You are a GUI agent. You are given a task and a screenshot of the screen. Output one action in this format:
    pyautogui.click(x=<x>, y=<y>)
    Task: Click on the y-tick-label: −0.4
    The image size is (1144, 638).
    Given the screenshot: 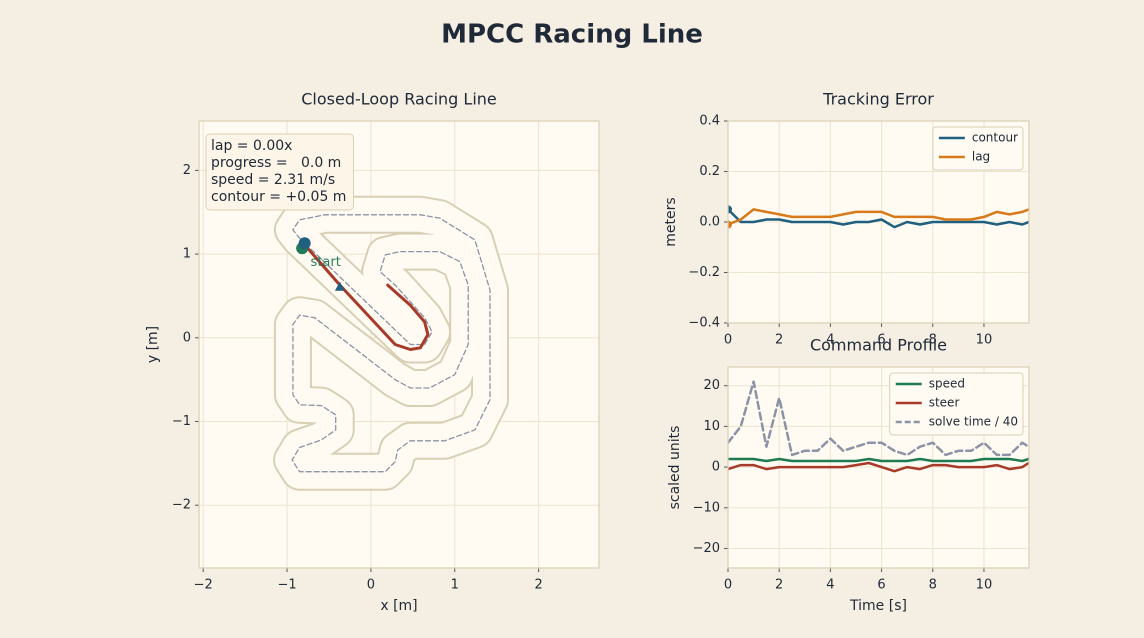 What is the action you would take?
    pyautogui.click(x=704, y=323)
    